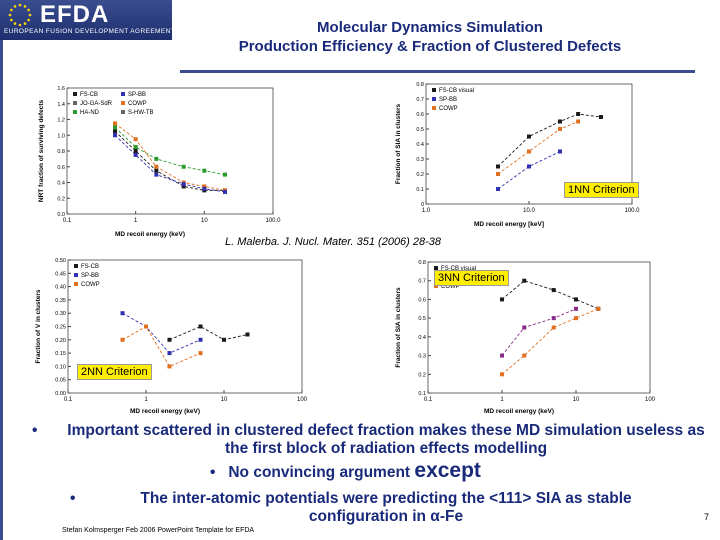 The height and width of the screenshot is (540, 720). What do you see at coordinates (60, 288) in the screenshot?
I see `y-tick-label: 0.40` at bounding box center [60, 288].